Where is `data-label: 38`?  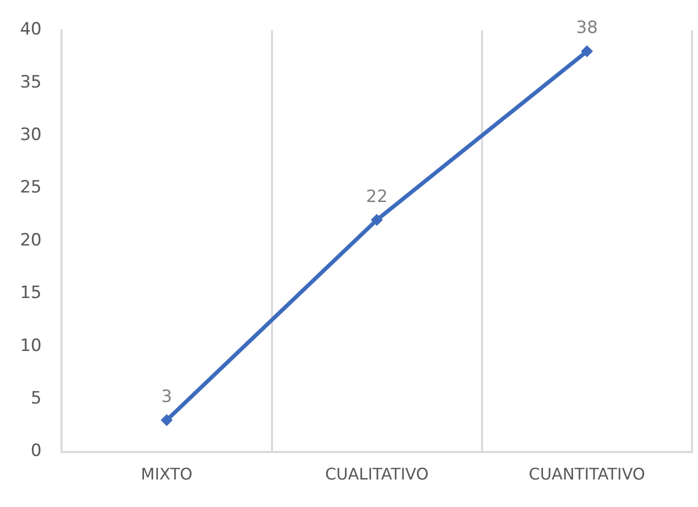
data-label: 38 is located at coordinates (587, 28).